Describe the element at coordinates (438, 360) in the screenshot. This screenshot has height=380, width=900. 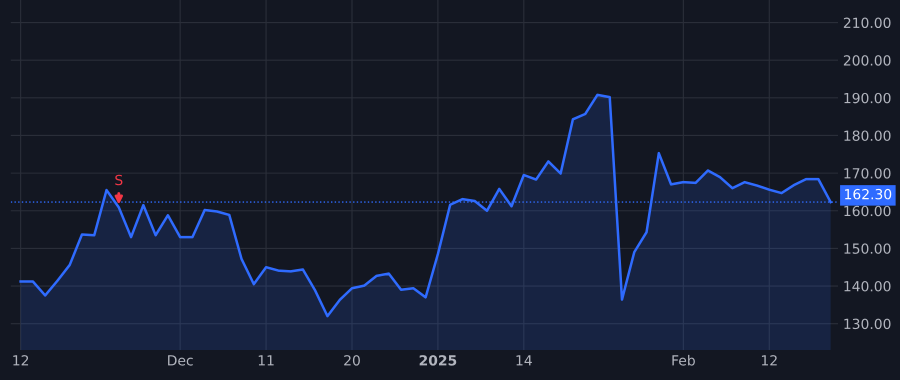
I see `x-tick-label: 2025` at that location.